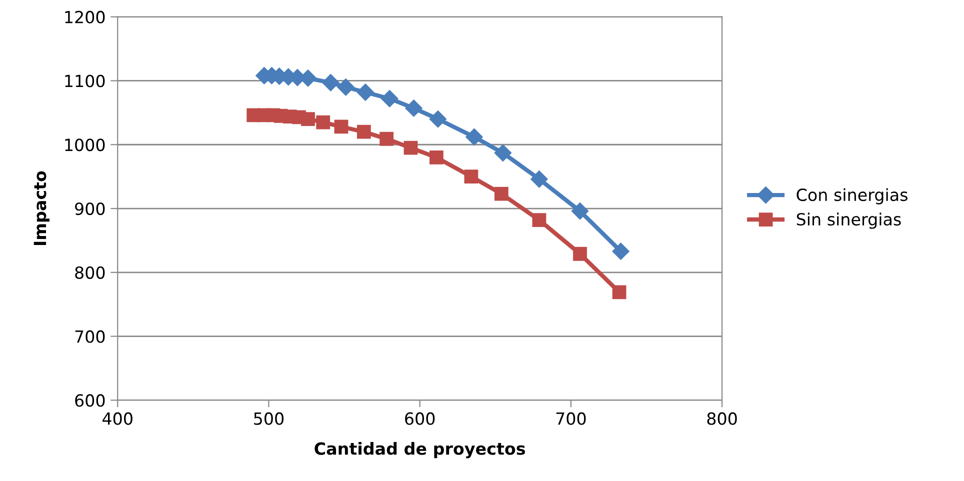 The height and width of the screenshot is (481, 964). I want to click on y-tick-label: 1100, so click(85, 81).